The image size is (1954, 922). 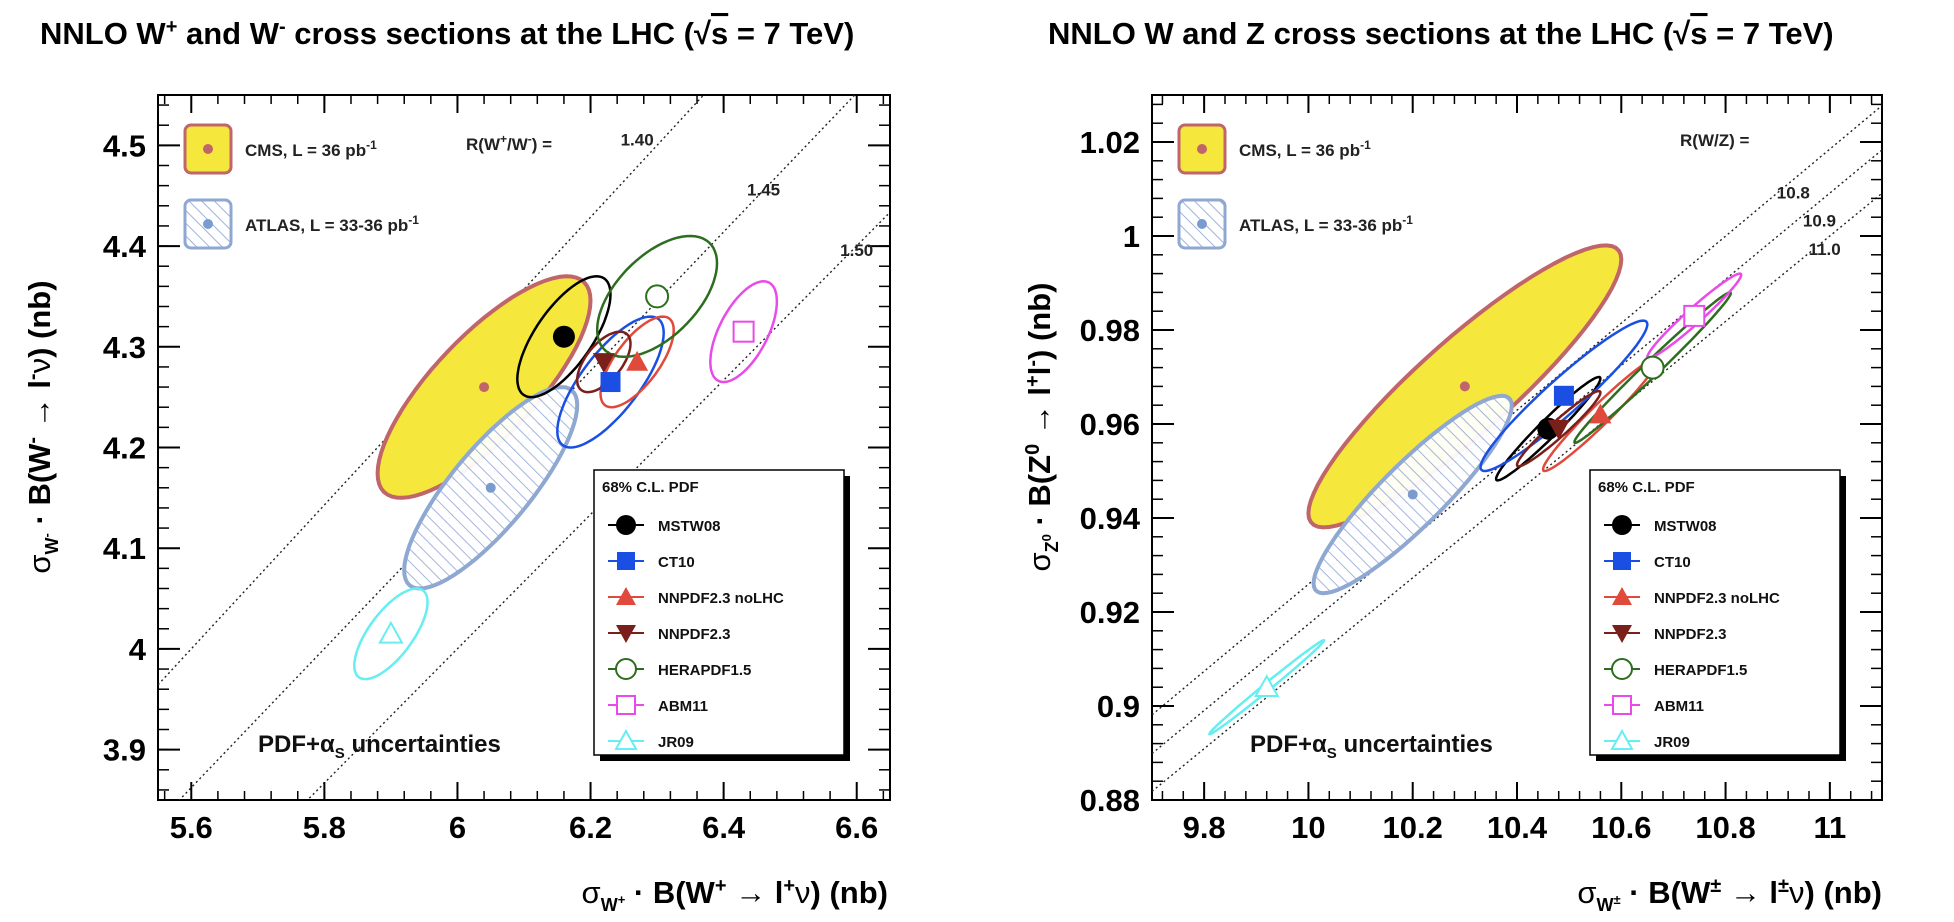 What do you see at coordinates (124, 347) in the screenshot?
I see `y-tick-label: 4.3` at bounding box center [124, 347].